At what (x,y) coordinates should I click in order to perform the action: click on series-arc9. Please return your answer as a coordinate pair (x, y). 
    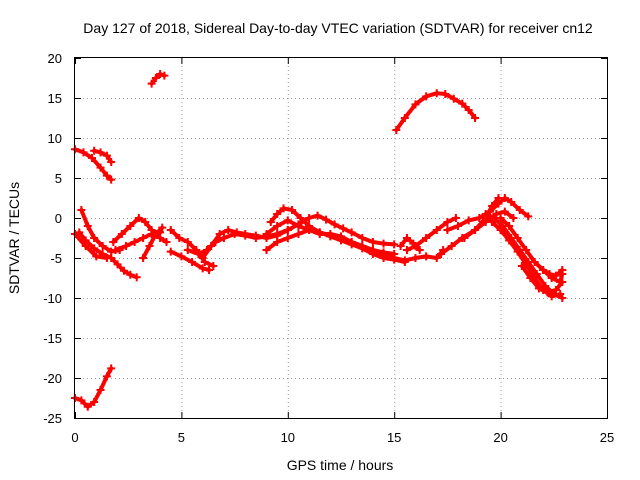
    Looking at the image, I should click on (140, 230).